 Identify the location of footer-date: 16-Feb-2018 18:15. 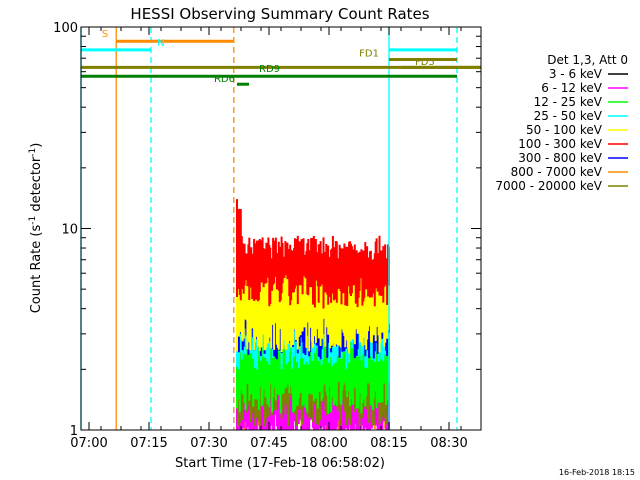
(597, 472).